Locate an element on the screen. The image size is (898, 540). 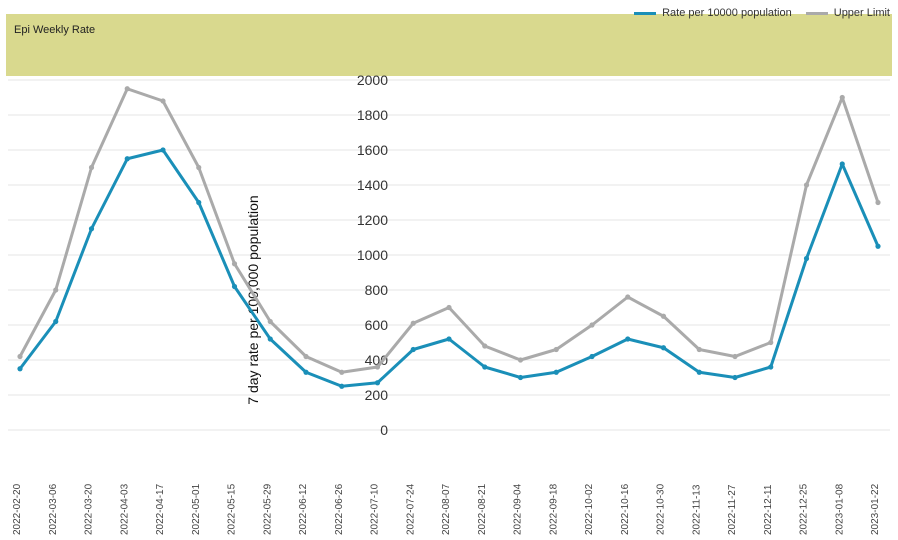
x-tick-label-20: 2022-11-27 is located at coordinates (732, 509).